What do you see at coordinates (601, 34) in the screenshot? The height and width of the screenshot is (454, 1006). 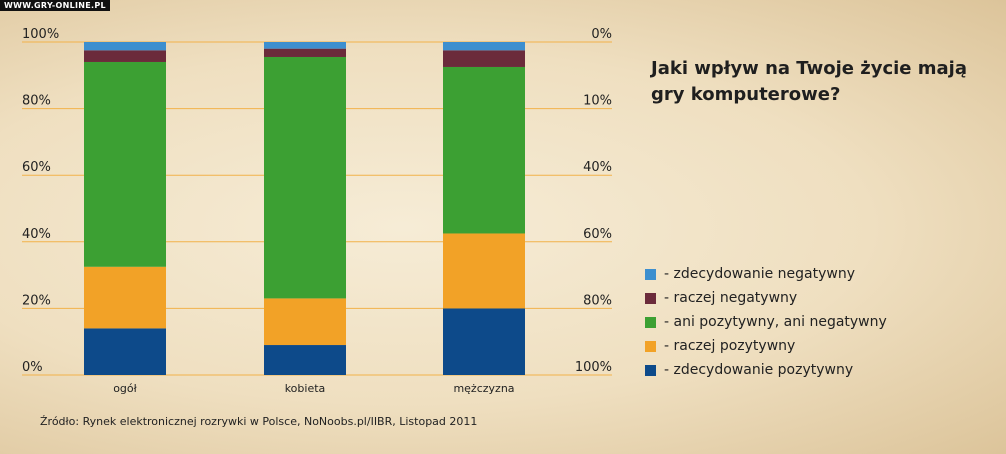 I see `y-tick-label-right: 0%` at bounding box center [601, 34].